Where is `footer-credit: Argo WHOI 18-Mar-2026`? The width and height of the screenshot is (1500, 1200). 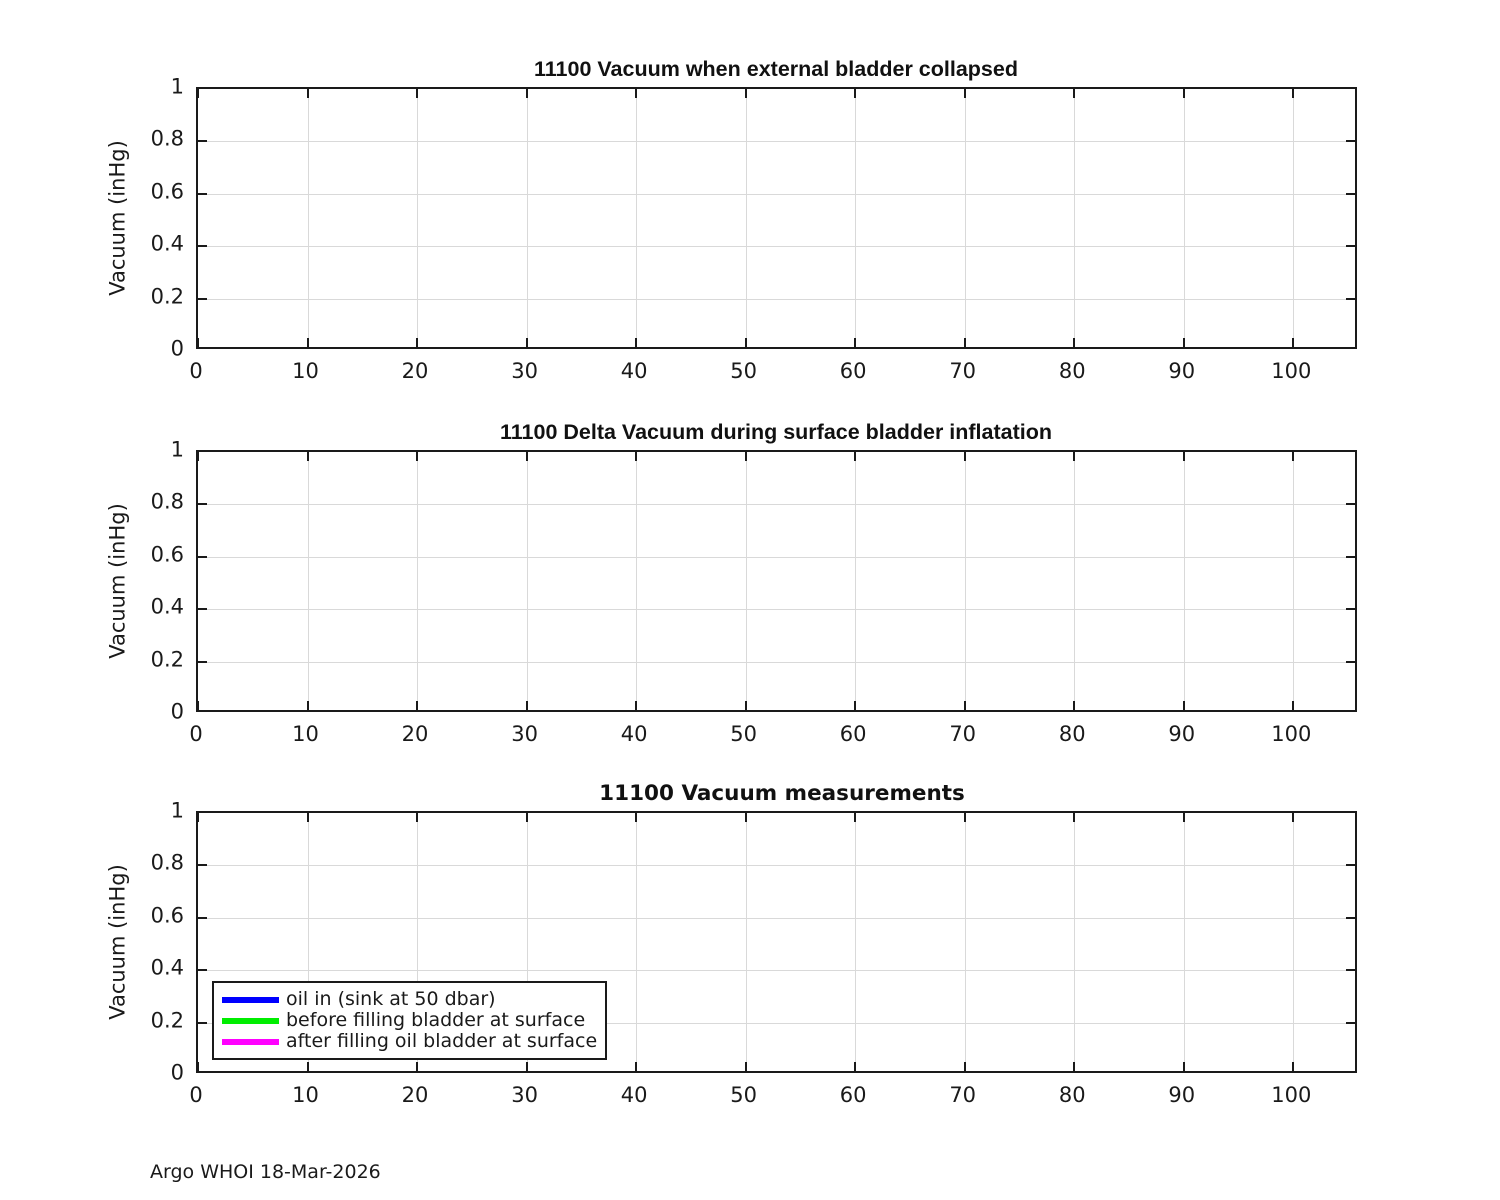
footer-credit: Argo WHOI 18-Mar-2026 is located at coordinates (265, 1172).